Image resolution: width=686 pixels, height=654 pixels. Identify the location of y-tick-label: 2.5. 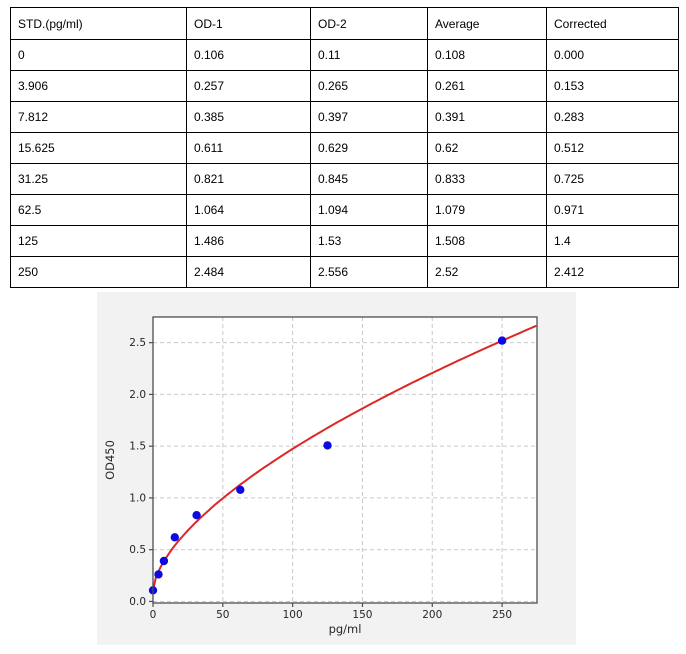
(137, 343).